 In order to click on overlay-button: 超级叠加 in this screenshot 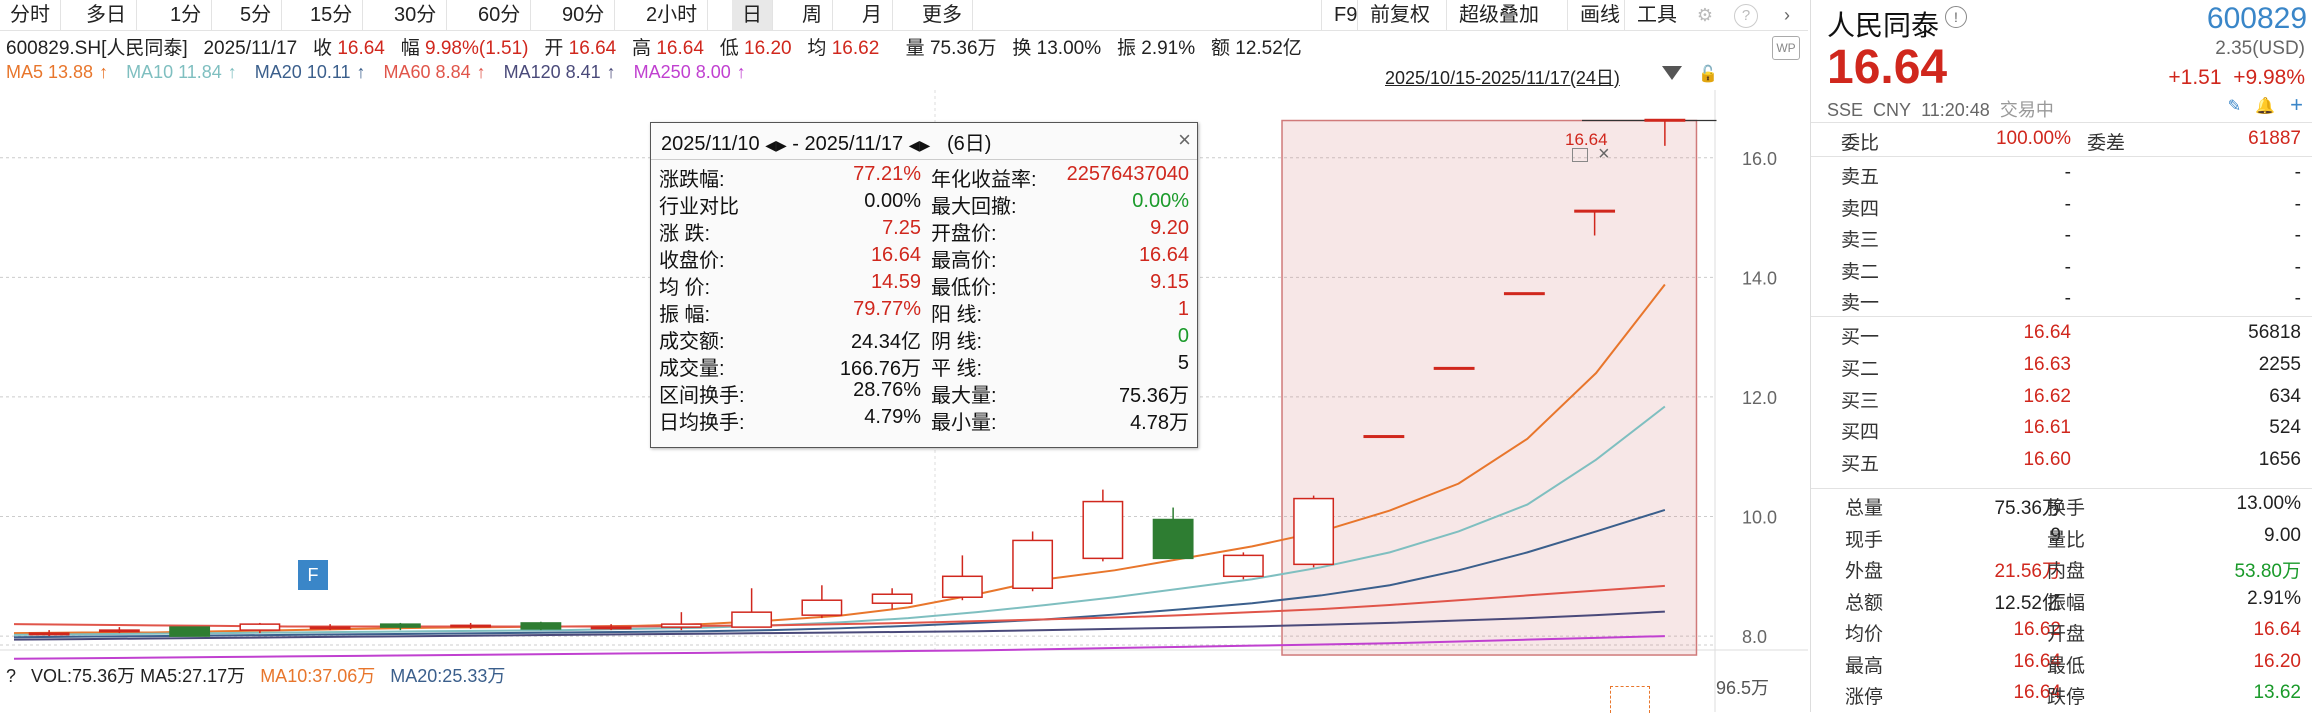, I will do `click(1498, 15)`.